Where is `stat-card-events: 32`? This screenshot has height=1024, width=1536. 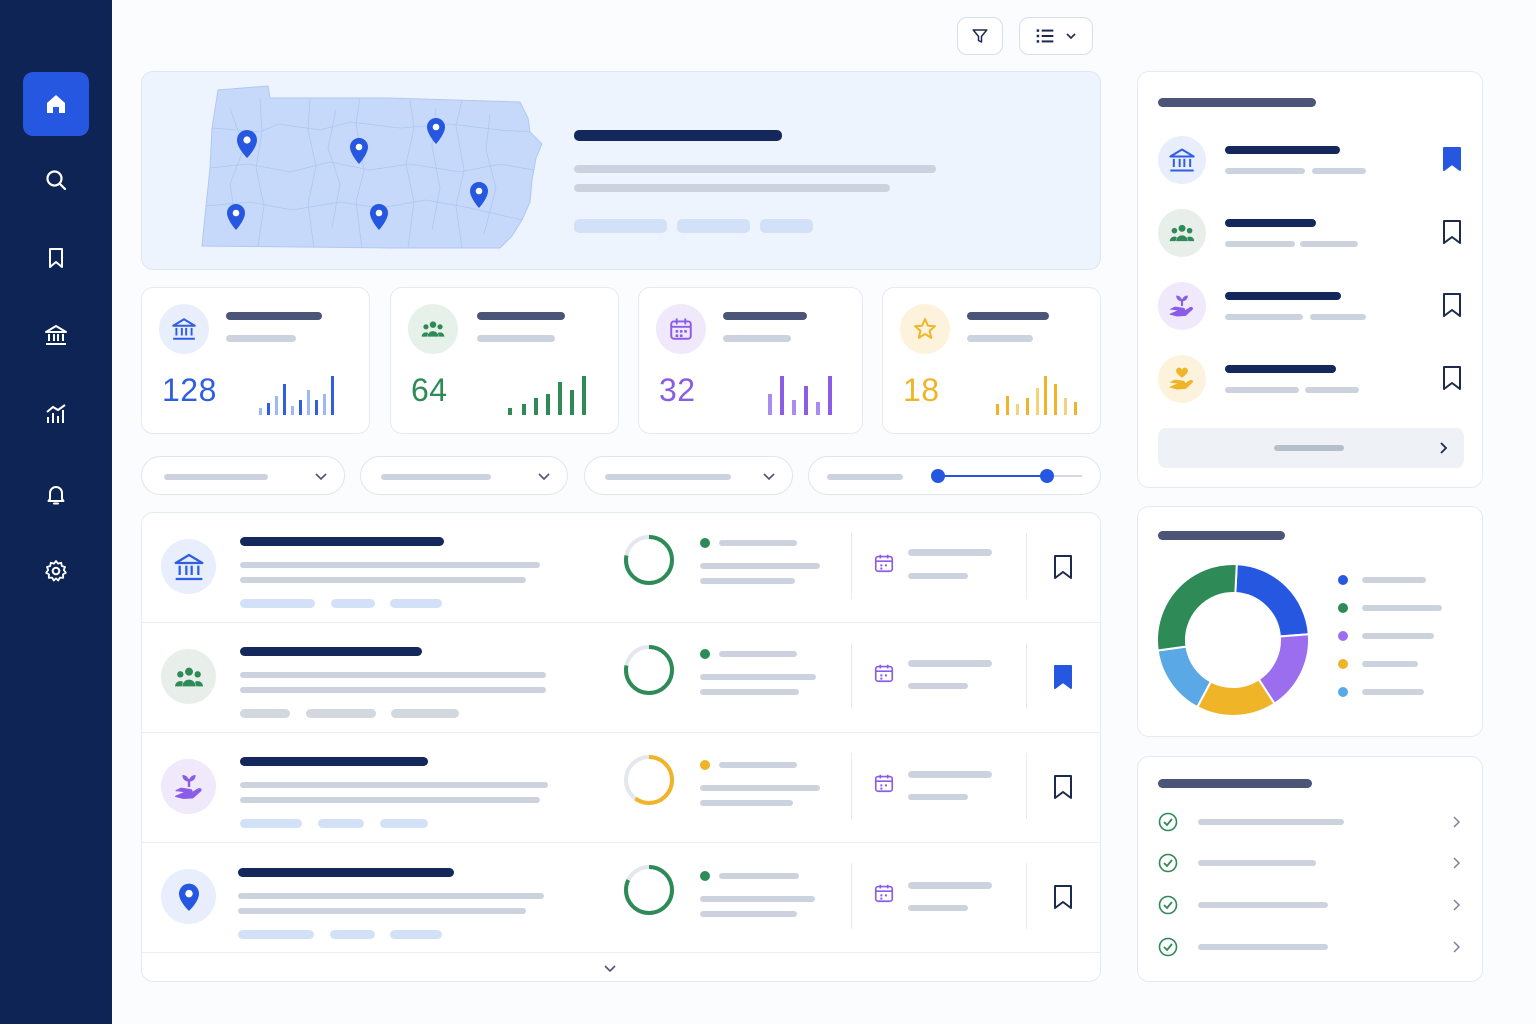 stat-card-events: 32 is located at coordinates (750, 360).